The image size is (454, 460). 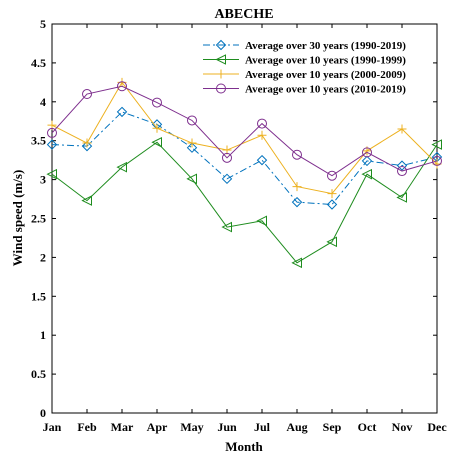 What do you see at coordinates (262, 427) in the screenshot?
I see `x-tick-label: Jul` at bounding box center [262, 427].